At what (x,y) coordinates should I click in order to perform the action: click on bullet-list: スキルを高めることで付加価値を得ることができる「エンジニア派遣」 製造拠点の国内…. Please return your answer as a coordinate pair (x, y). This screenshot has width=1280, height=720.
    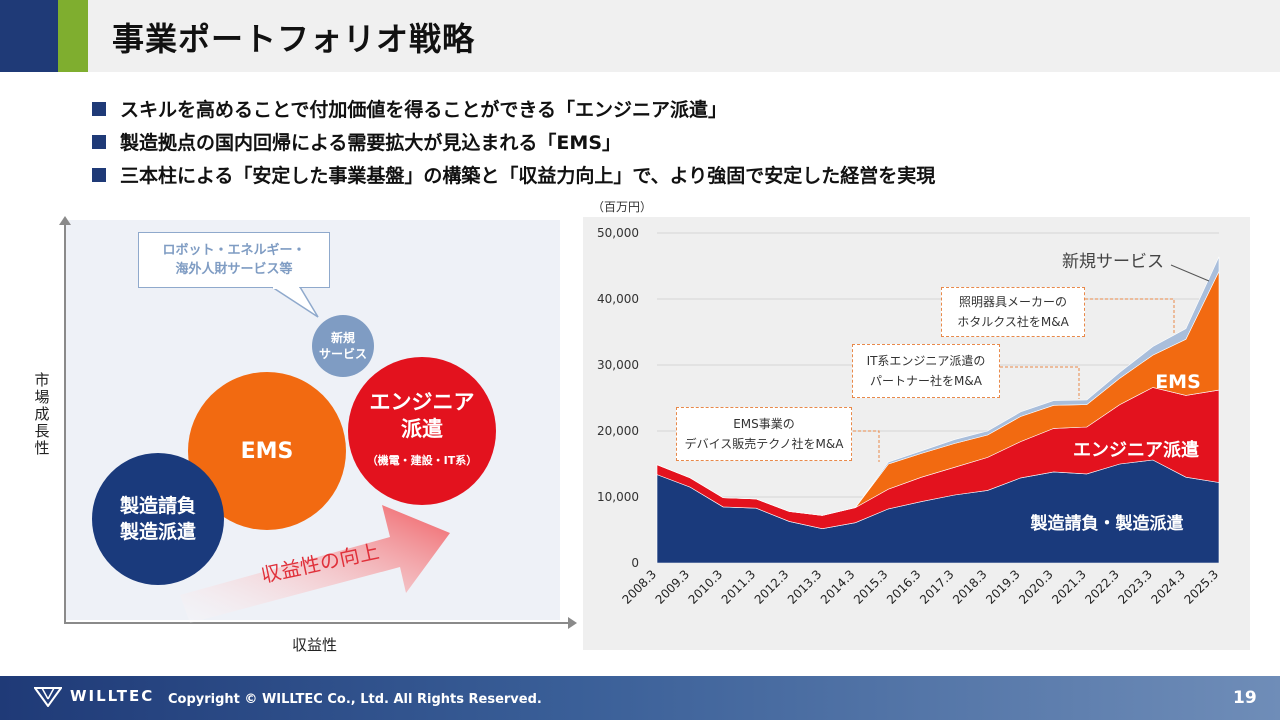
    Looking at the image, I should click on (513, 141).